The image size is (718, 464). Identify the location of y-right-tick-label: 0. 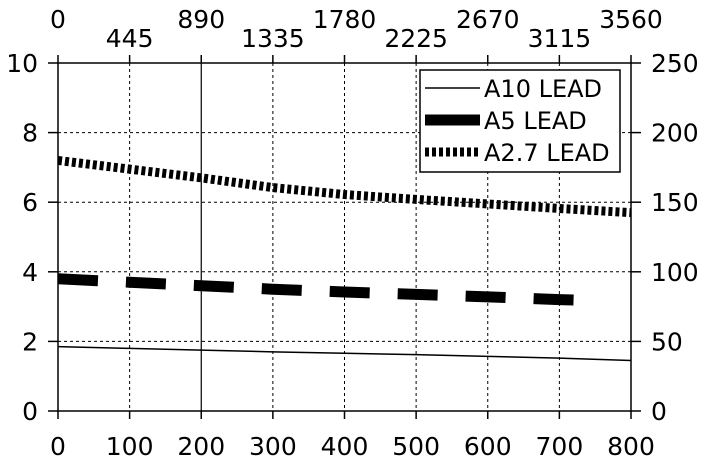
(659, 411).